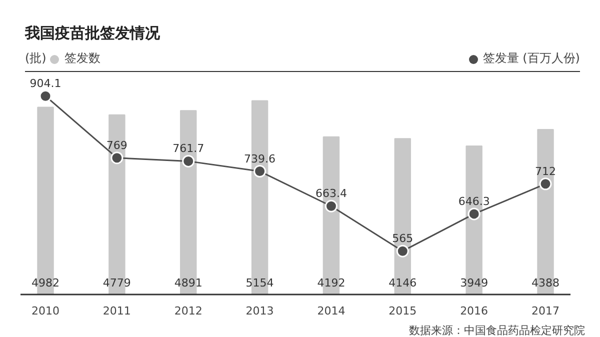 The height and width of the screenshot is (337, 600). I want to click on data-label: 904.1, so click(46, 83).